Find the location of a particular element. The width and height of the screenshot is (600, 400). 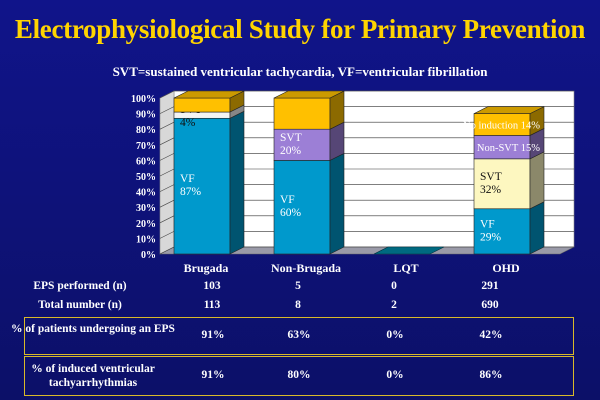

y-tick-label: 20% is located at coordinates (146, 224).